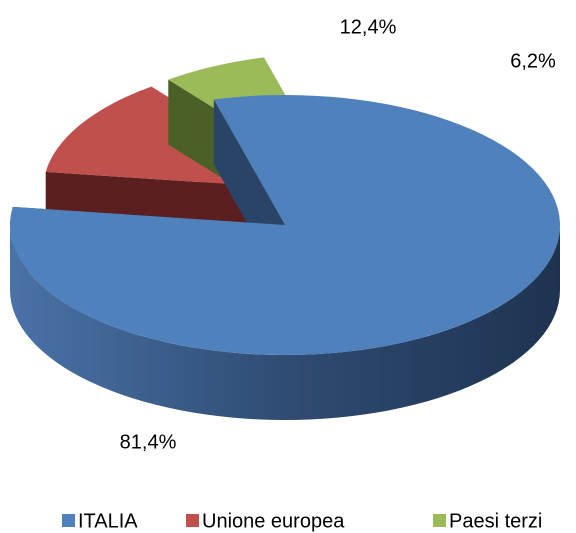 The image size is (576, 533). What do you see at coordinates (108, 521) in the screenshot?
I see `legend-label: ITALIA` at bounding box center [108, 521].